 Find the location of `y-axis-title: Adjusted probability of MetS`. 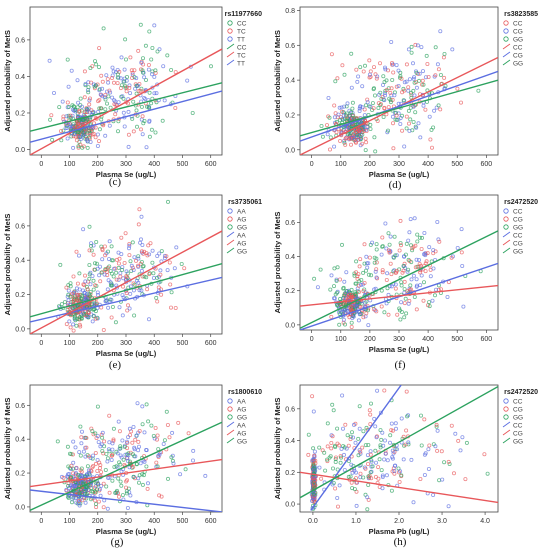

y-axis-title: Adjusted probability of MetS is located at coordinates (277, 263).